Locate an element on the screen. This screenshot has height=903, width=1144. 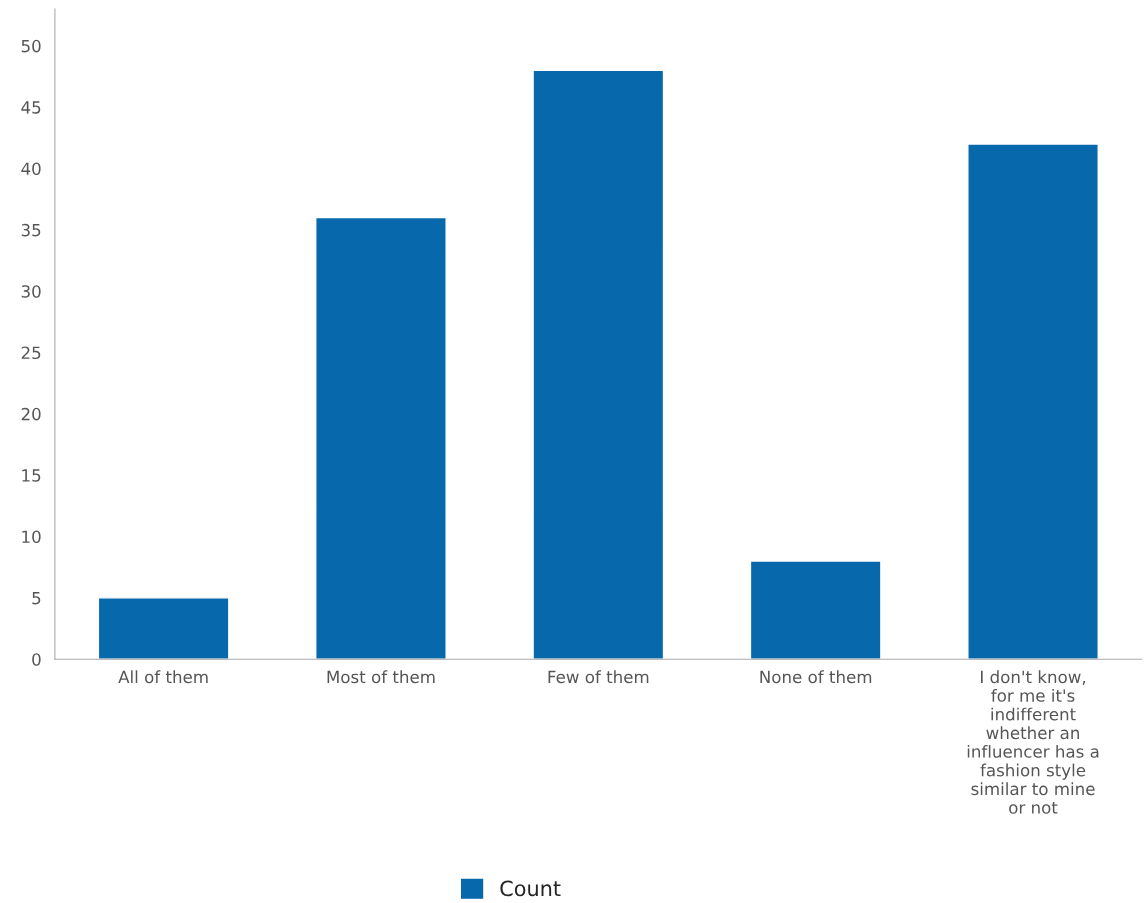
x-tick-label: Few of them is located at coordinates (598, 677).